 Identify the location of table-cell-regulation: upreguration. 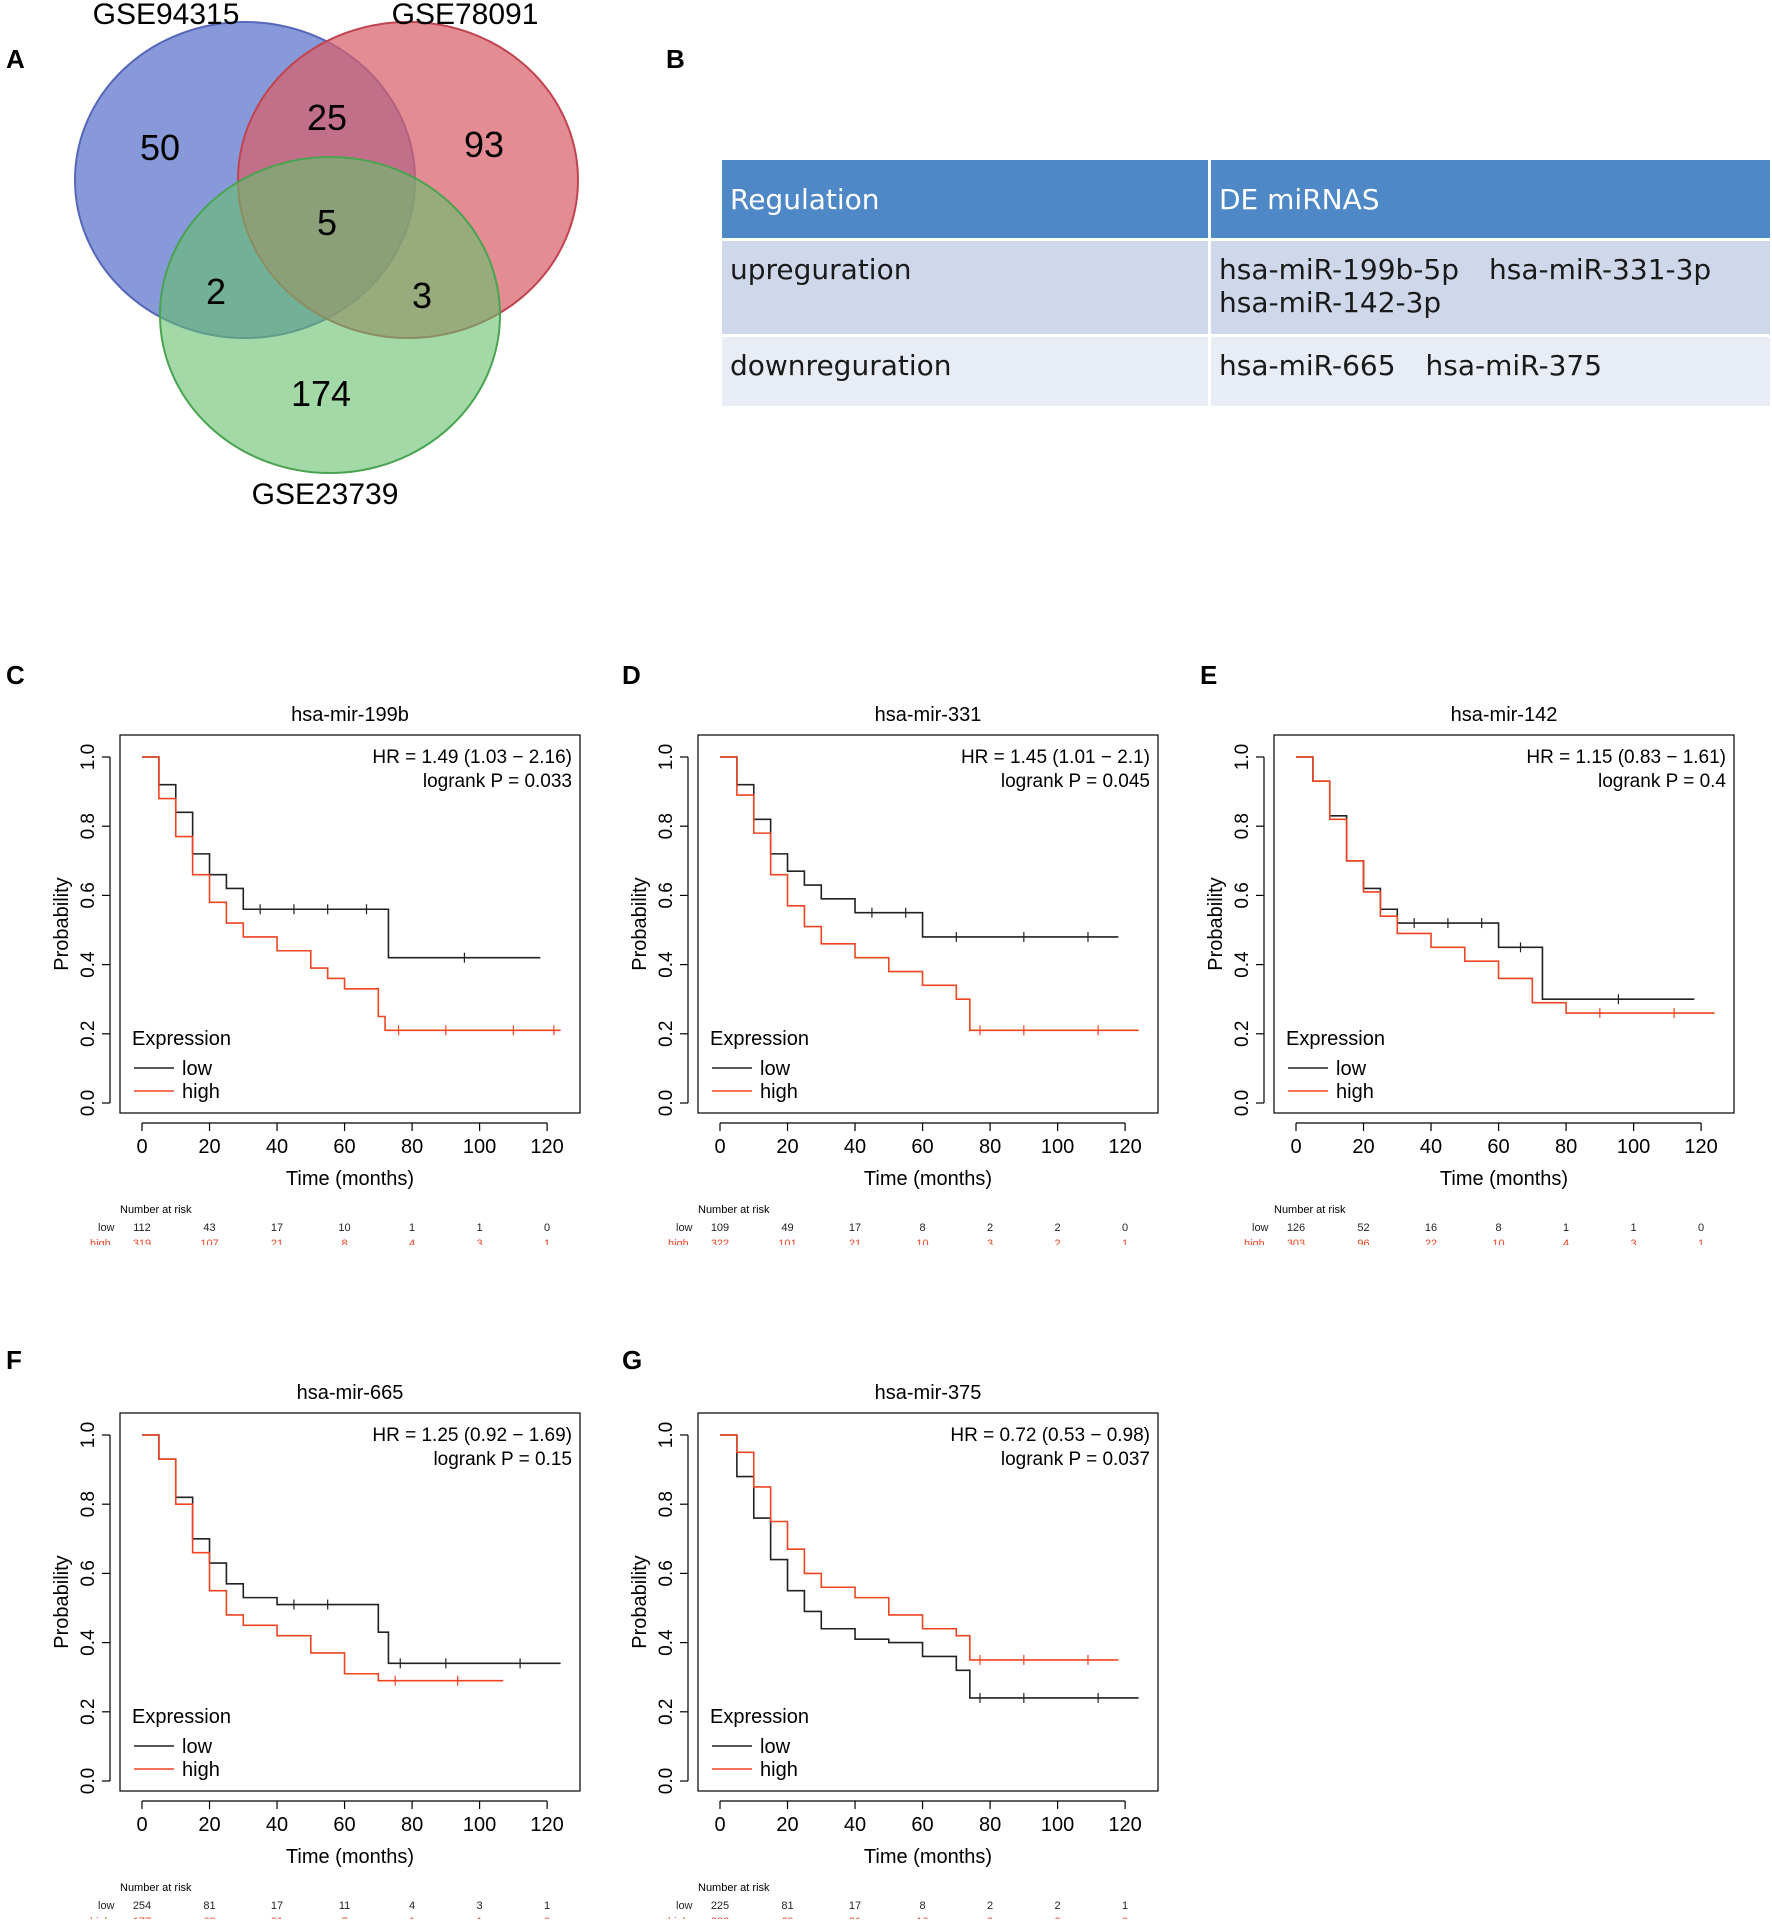
(966, 286).